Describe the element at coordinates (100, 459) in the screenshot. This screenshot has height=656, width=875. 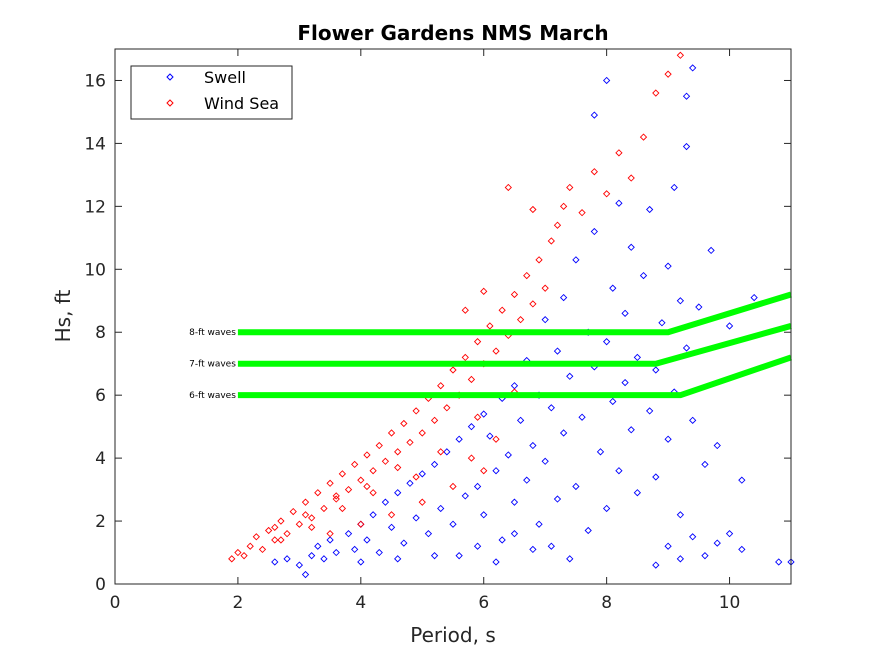
I see `y-tick-label: 4` at that location.